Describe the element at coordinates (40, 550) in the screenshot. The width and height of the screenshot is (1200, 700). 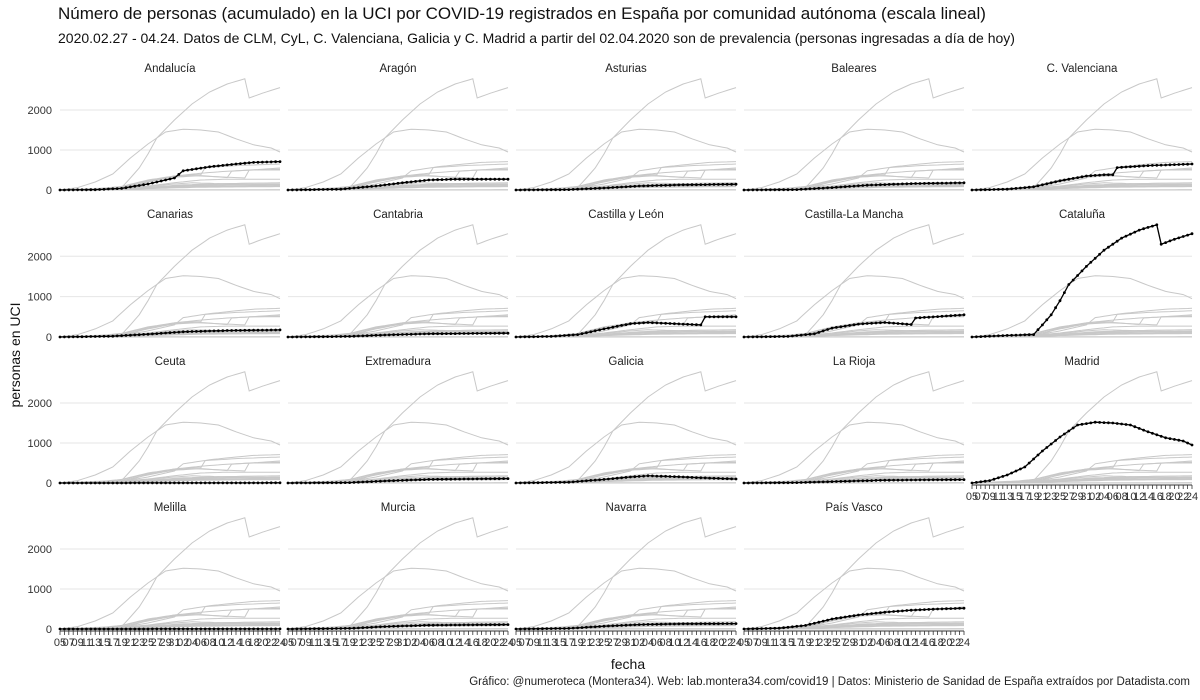
I see `y-tick-label: 2000` at that location.